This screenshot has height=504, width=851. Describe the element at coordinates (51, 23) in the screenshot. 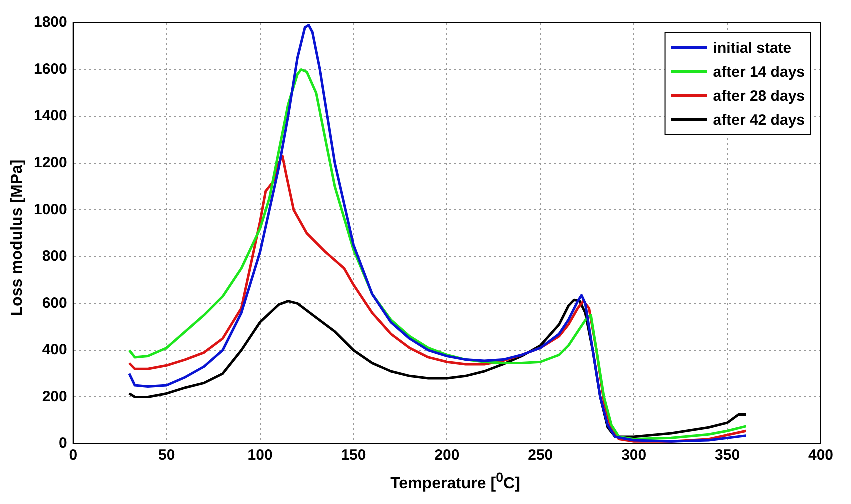

I see `y-tick-label: 1800` at that location.